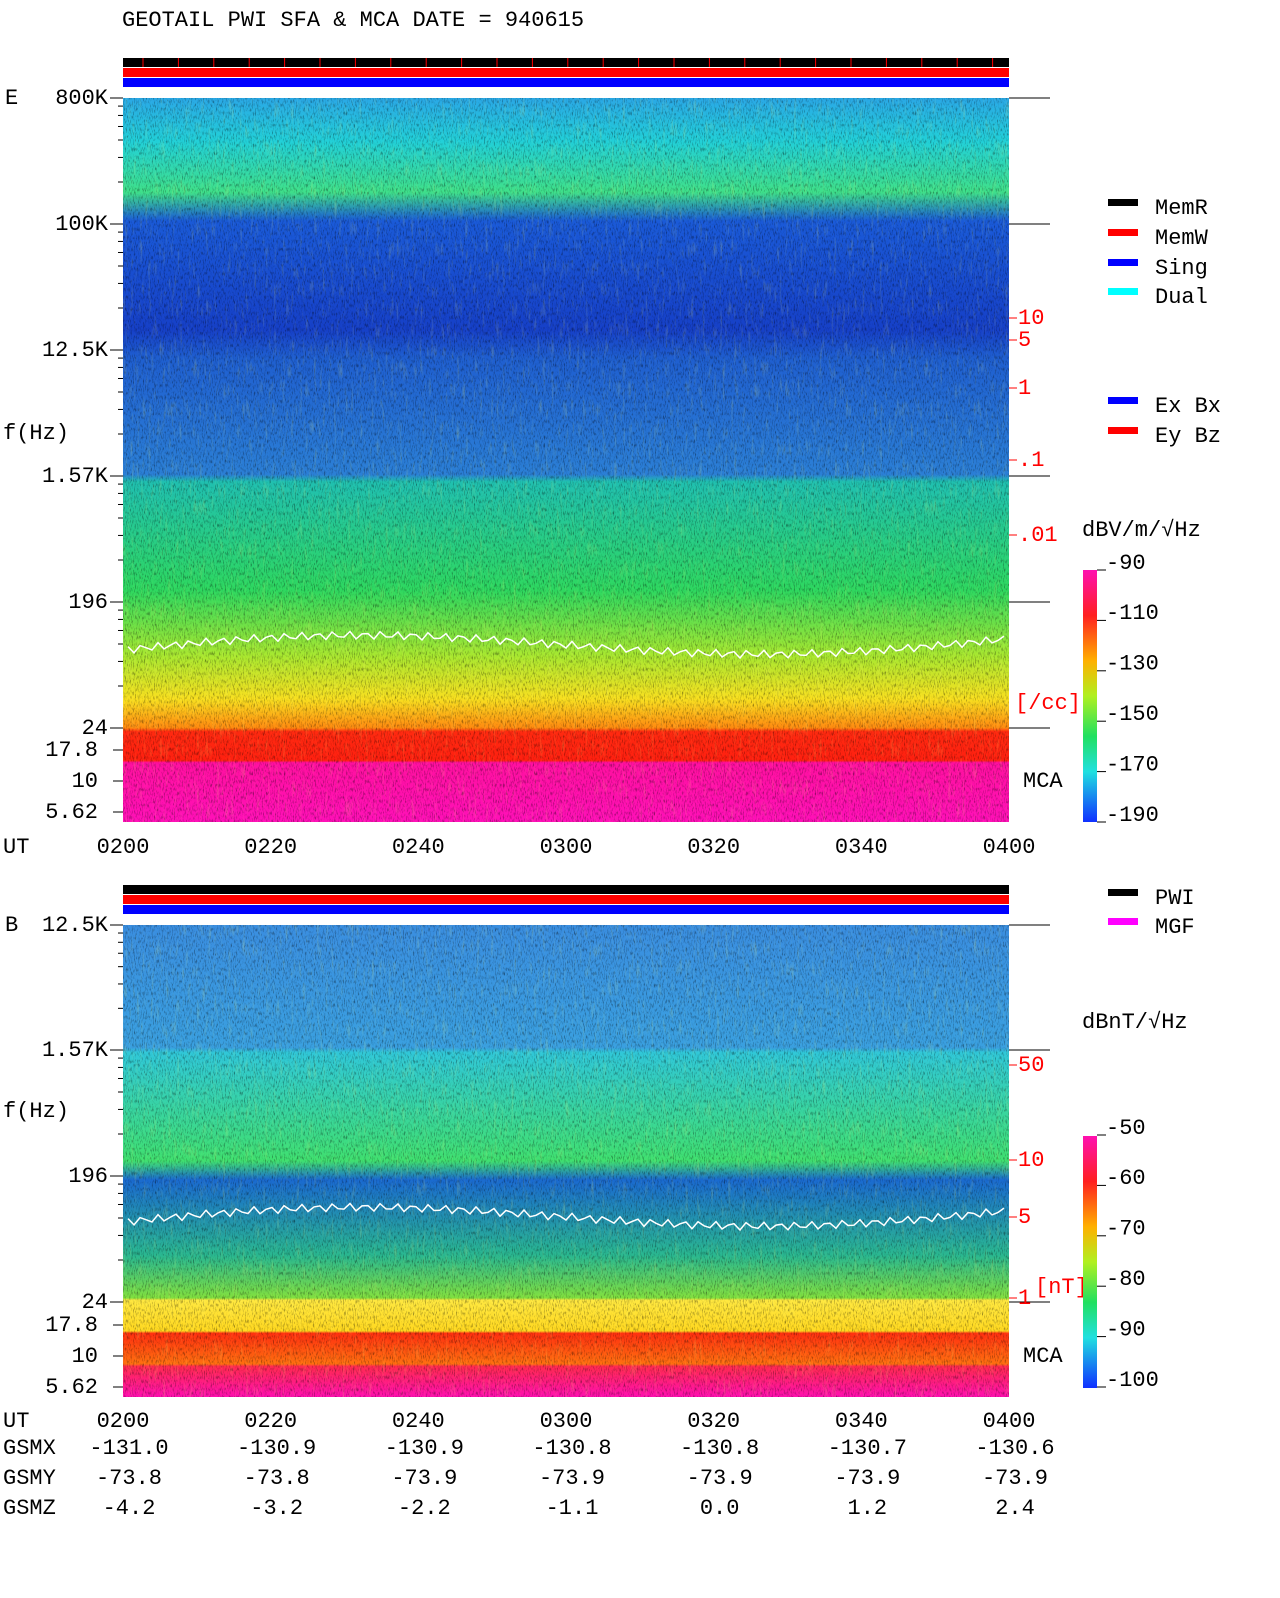  What do you see at coordinates (1126, 1128) in the screenshot?
I see `colorbar-tick-label: -50` at bounding box center [1126, 1128].